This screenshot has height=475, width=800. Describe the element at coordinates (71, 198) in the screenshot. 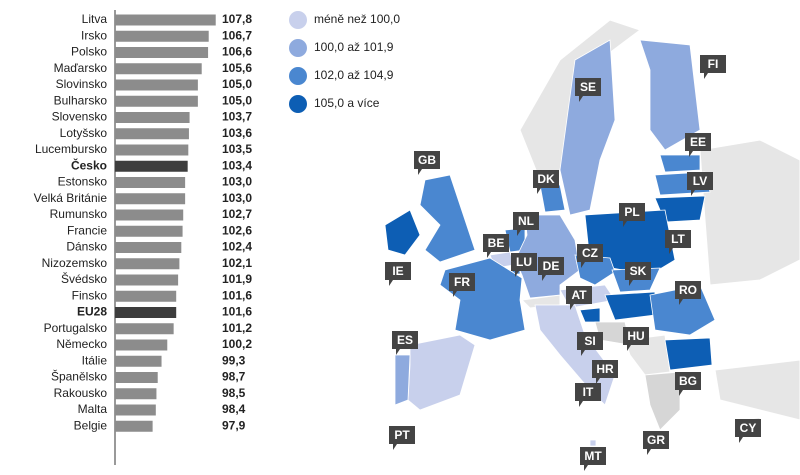

I see `category-label: Velká Británie` at that location.